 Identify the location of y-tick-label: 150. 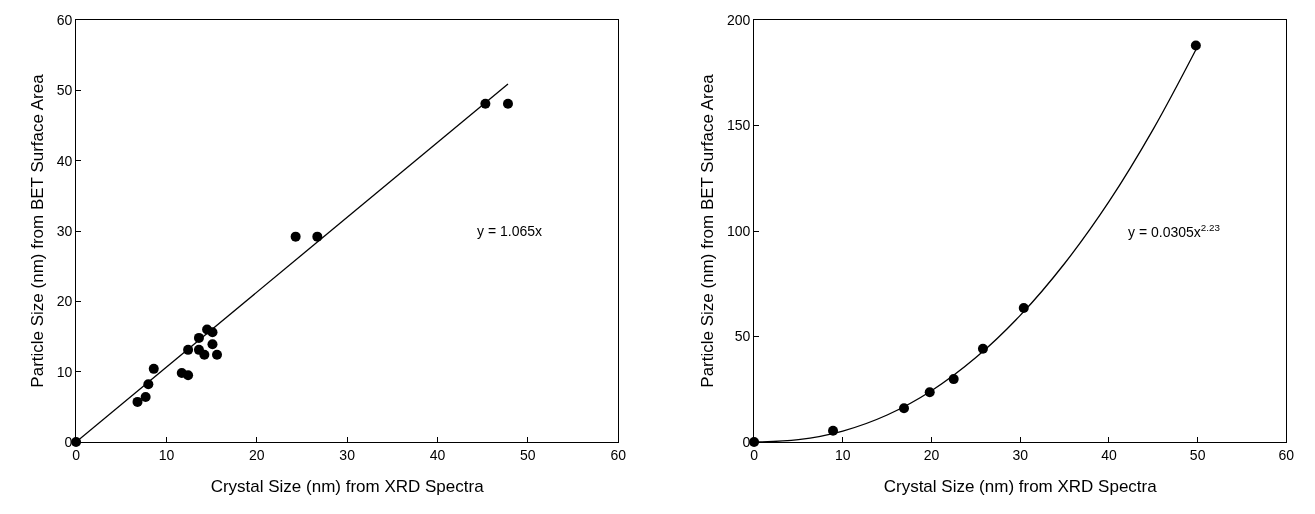
(738, 125).